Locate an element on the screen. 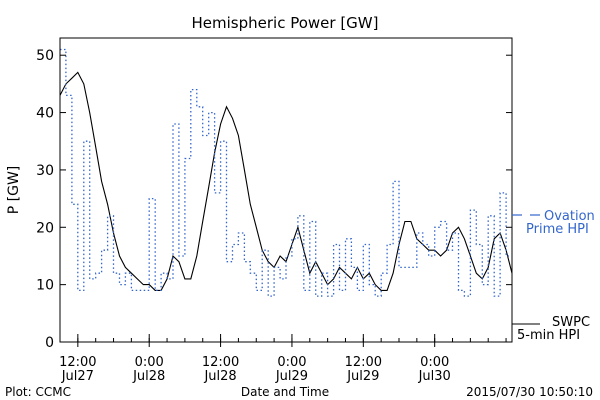 The image size is (600, 400). y-tick-label: 30 is located at coordinates (45, 171).